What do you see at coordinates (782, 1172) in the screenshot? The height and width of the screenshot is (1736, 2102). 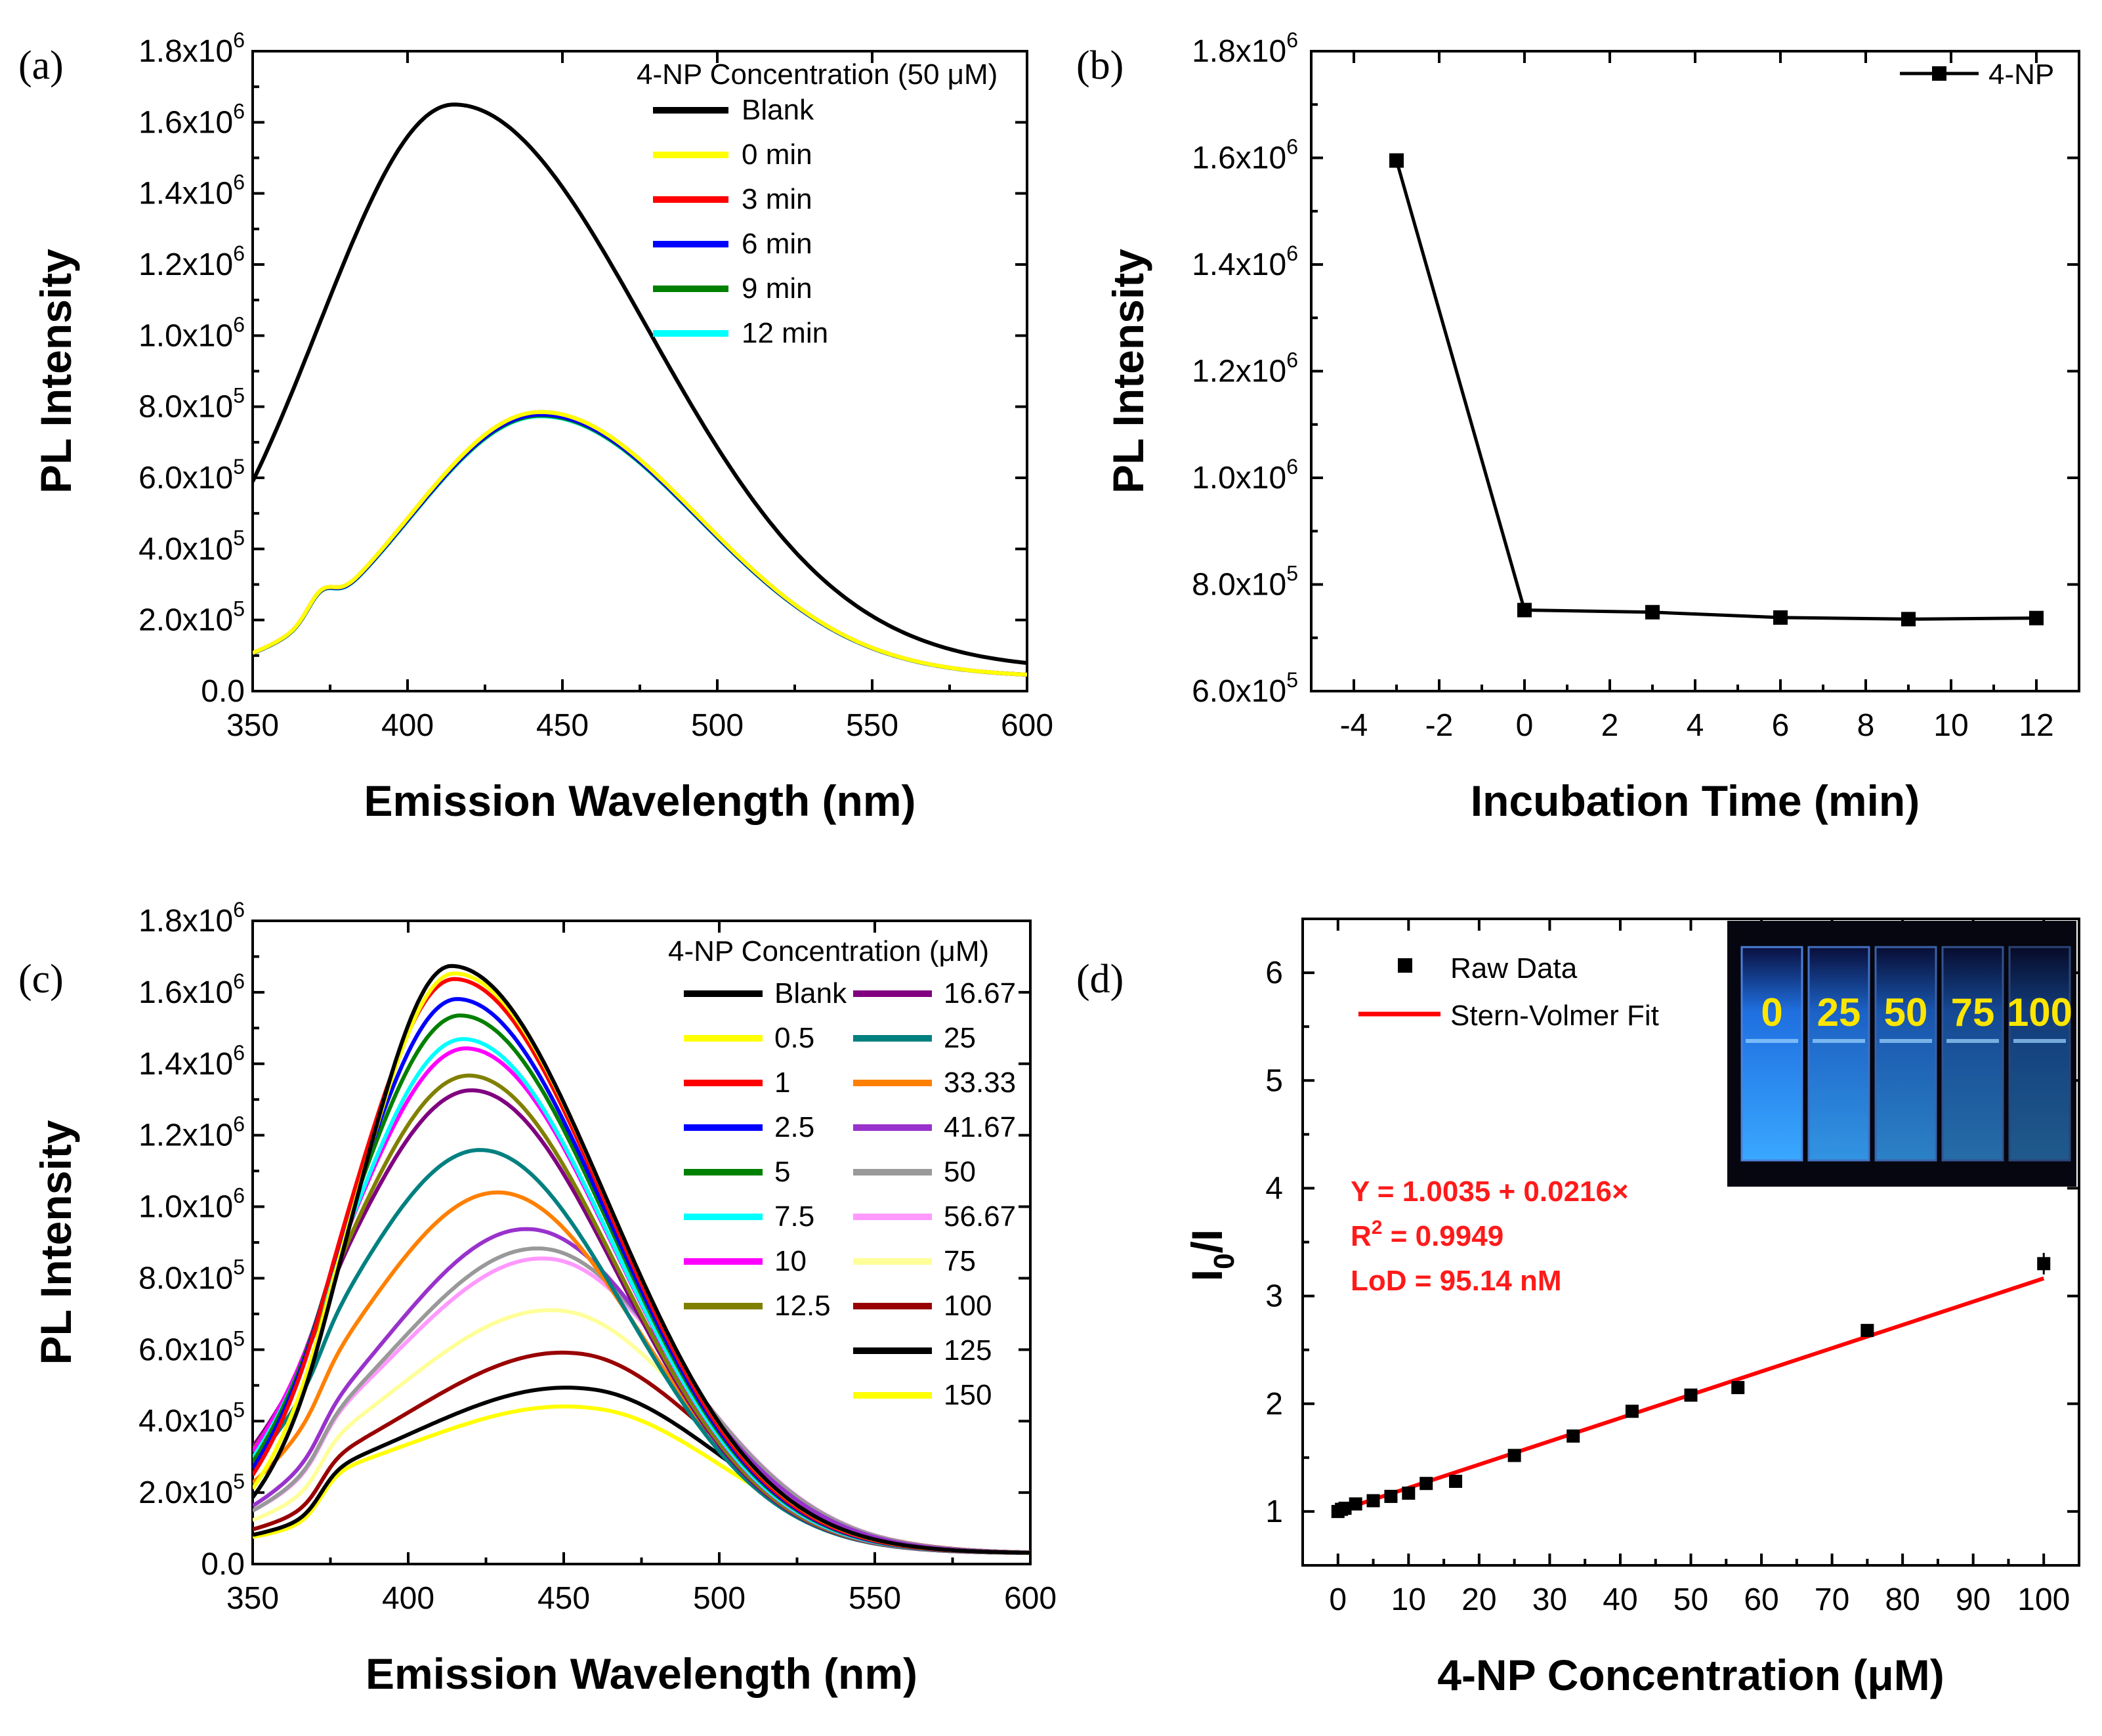 I see `legend-label: 5` at bounding box center [782, 1172].